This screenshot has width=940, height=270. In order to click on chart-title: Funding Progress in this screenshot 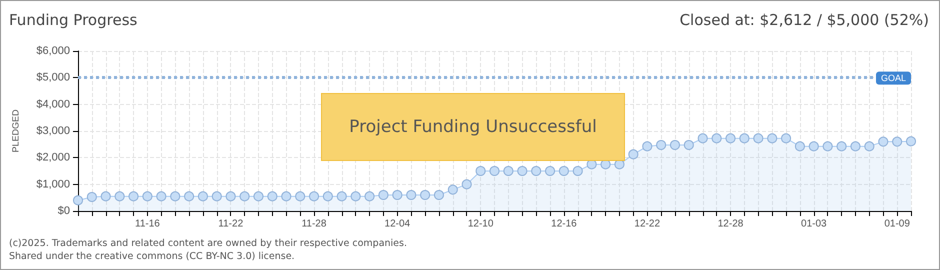, I will do `click(73, 20)`.